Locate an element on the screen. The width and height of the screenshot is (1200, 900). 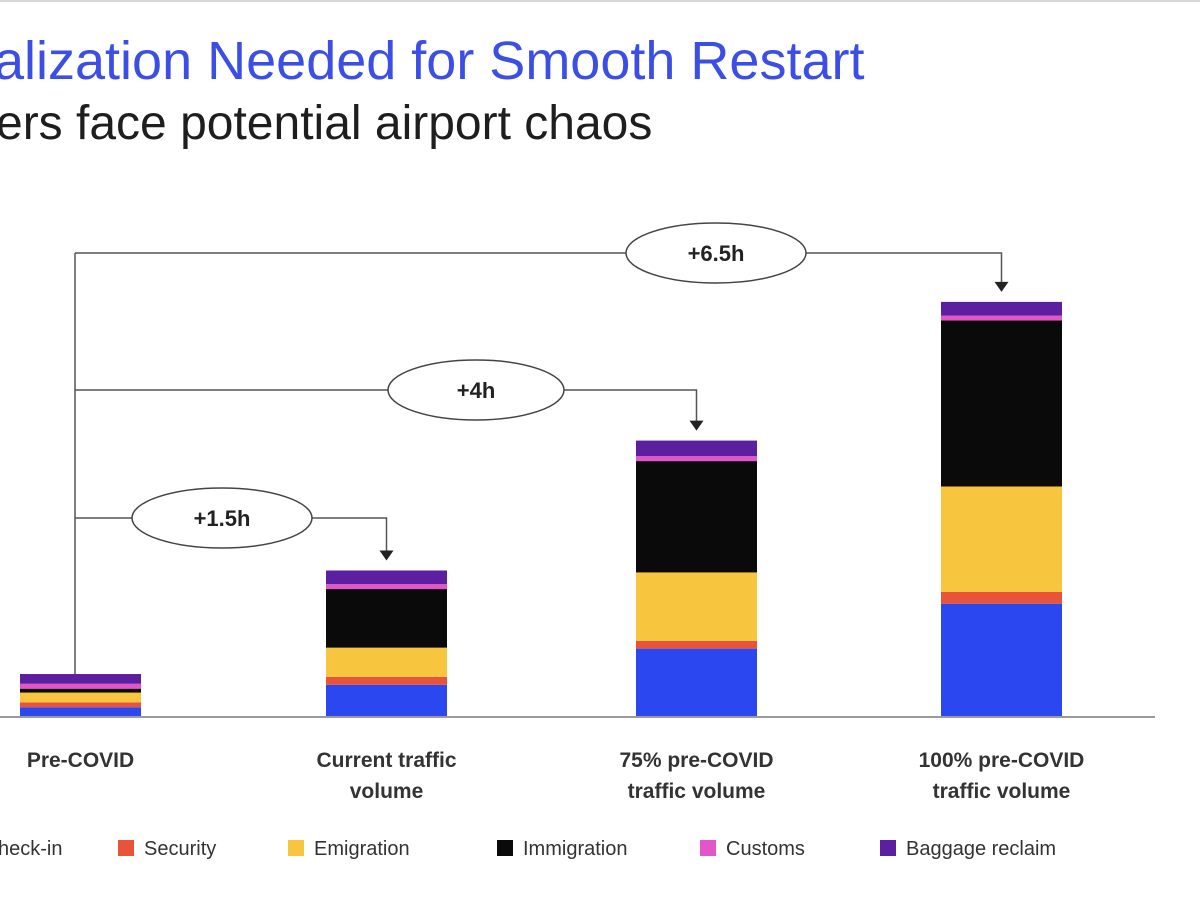
annotation-3: +6.5h is located at coordinates (542, 257).